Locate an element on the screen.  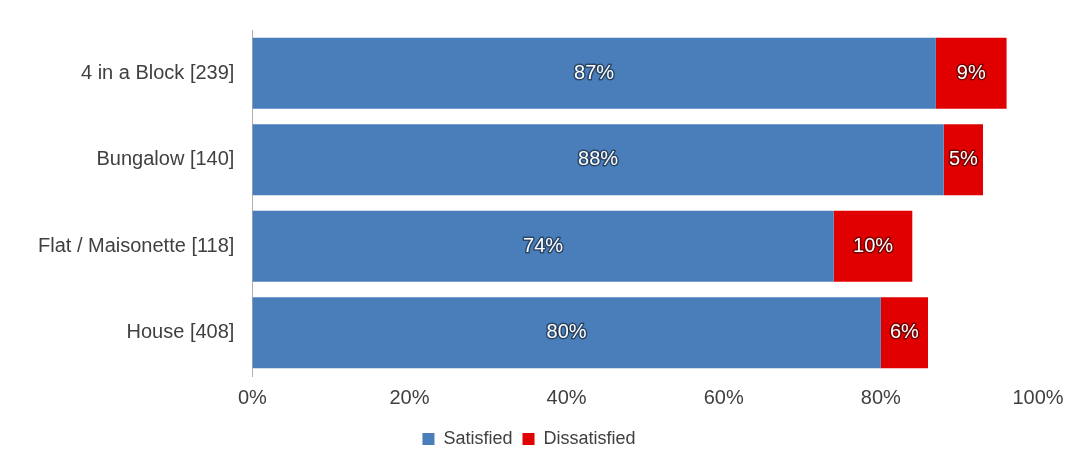
y-tick-label: 4 in a Block [239] is located at coordinates (157, 71).